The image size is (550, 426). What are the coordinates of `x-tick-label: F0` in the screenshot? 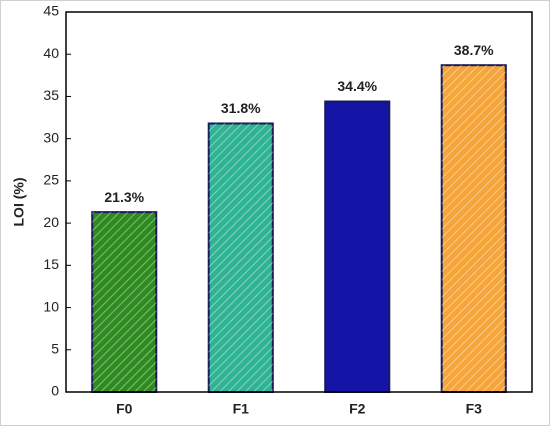 It's located at (124, 409).